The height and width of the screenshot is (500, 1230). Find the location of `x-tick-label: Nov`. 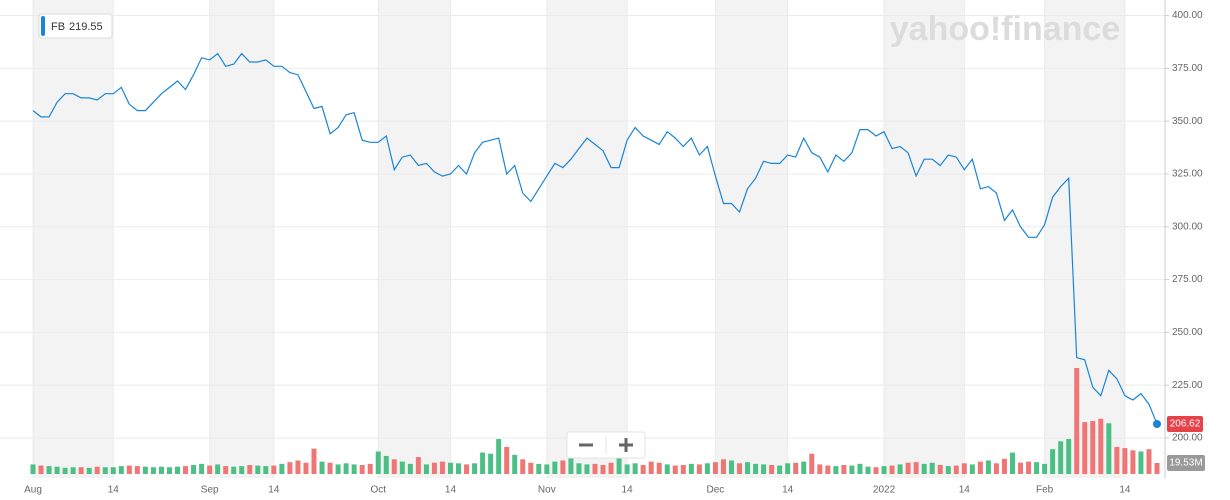

x-tick-label: Nov is located at coordinates (547, 490).